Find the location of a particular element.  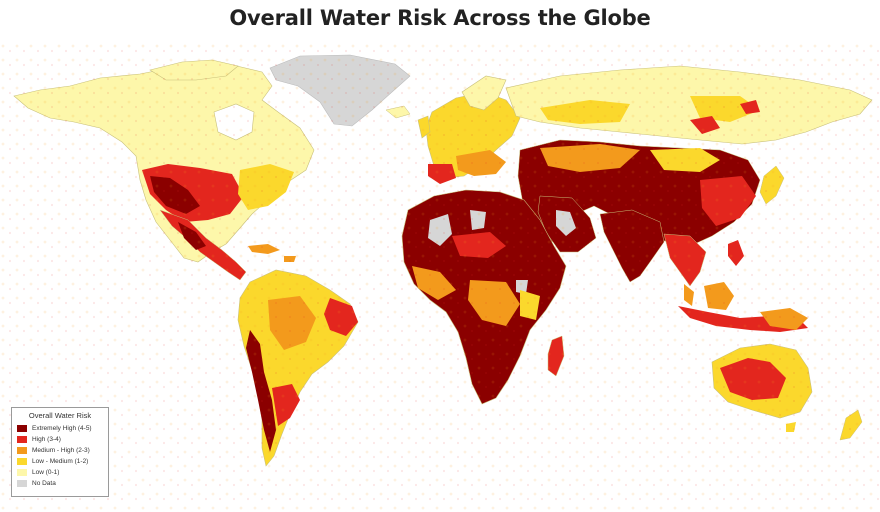

legend-item: High (3-4) is located at coordinates (60, 439).